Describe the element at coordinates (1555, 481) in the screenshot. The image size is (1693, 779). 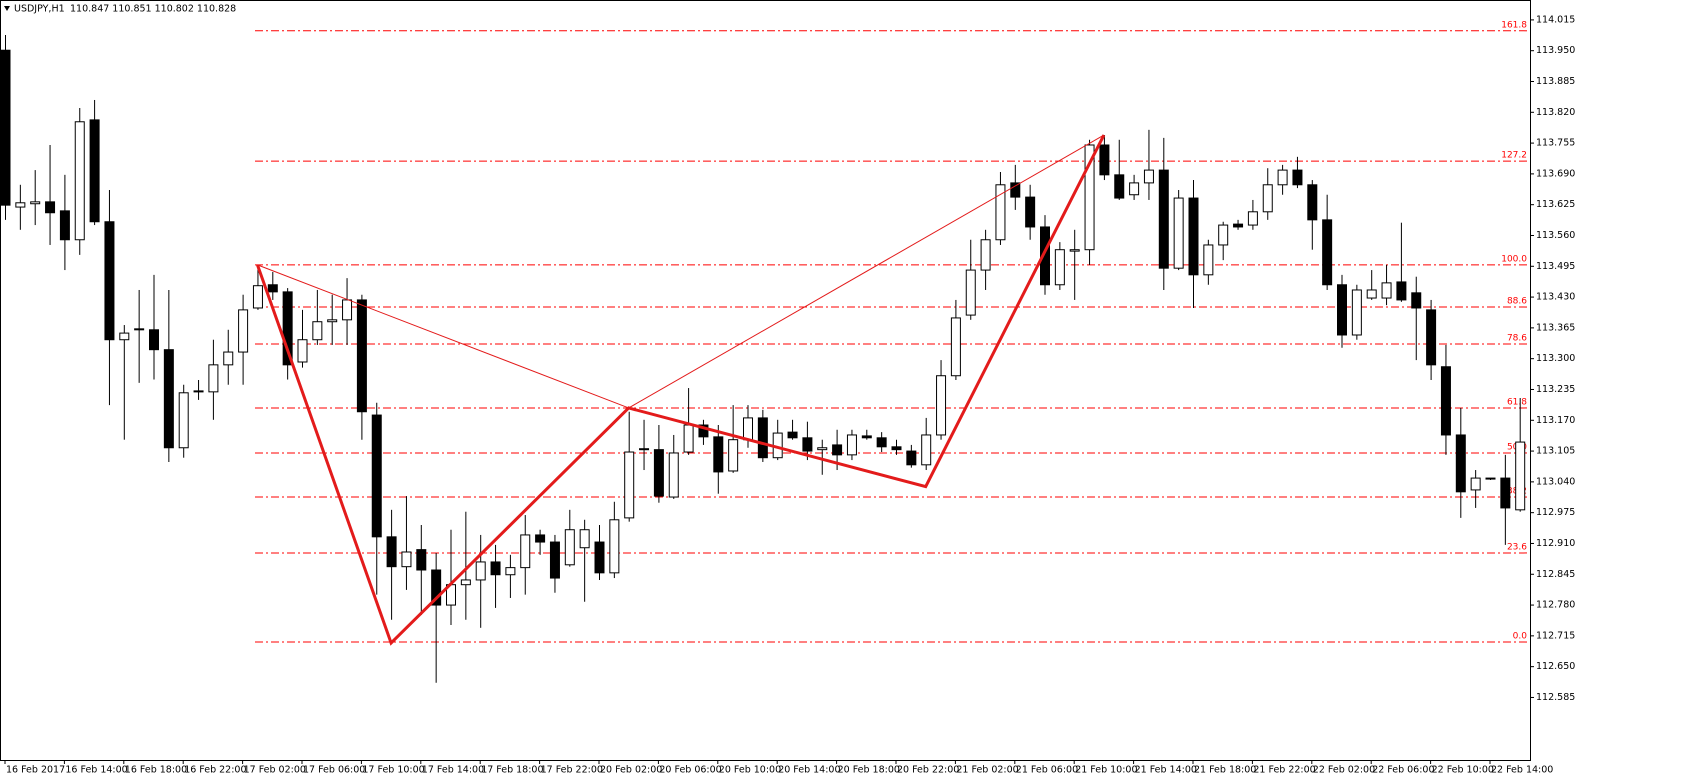
I see `y-tick-label: 113.040` at that location.